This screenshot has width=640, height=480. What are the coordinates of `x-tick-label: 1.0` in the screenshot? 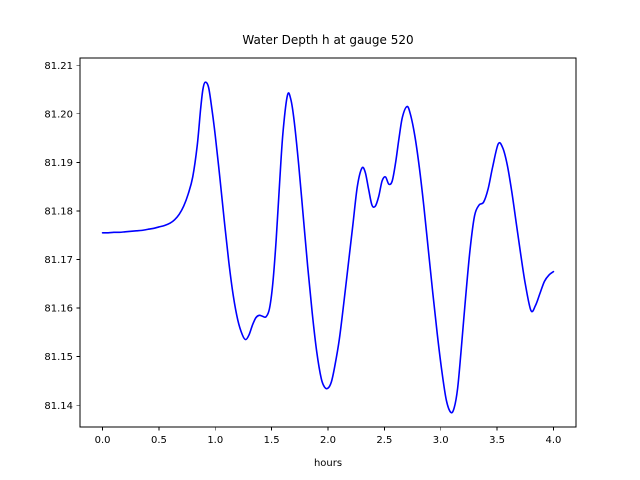 It's located at (215, 440).